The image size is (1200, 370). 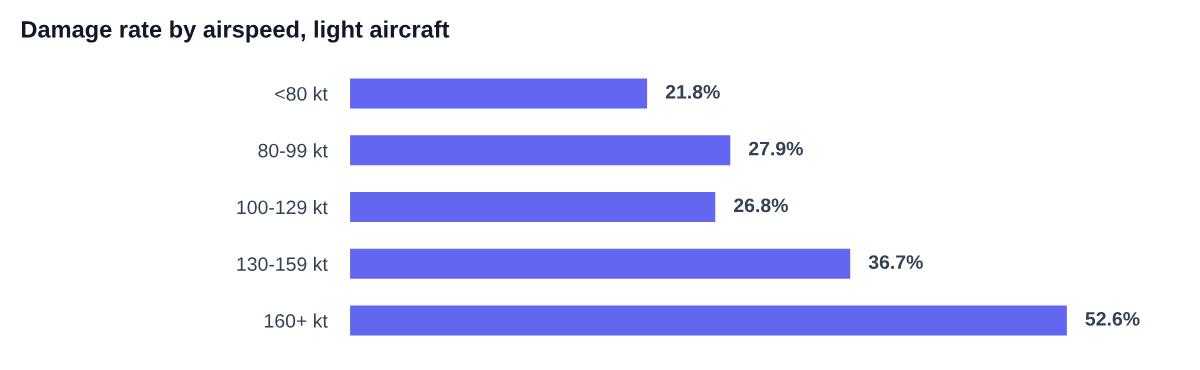 What do you see at coordinates (761, 205) in the screenshot?
I see `data-label: 26.8%` at bounding box center [761, 205].